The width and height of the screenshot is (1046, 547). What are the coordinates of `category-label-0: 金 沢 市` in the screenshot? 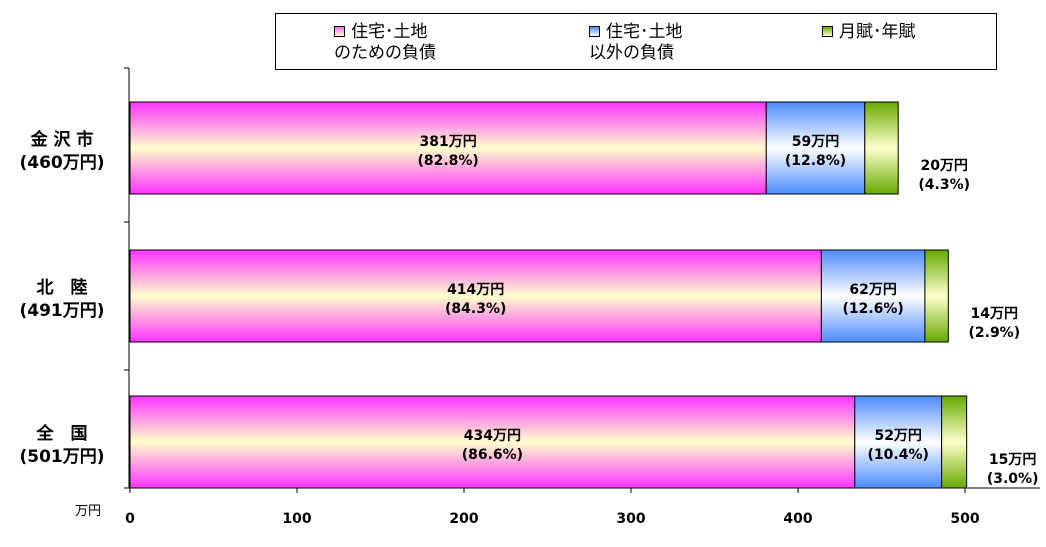 It's located at (62, 139).